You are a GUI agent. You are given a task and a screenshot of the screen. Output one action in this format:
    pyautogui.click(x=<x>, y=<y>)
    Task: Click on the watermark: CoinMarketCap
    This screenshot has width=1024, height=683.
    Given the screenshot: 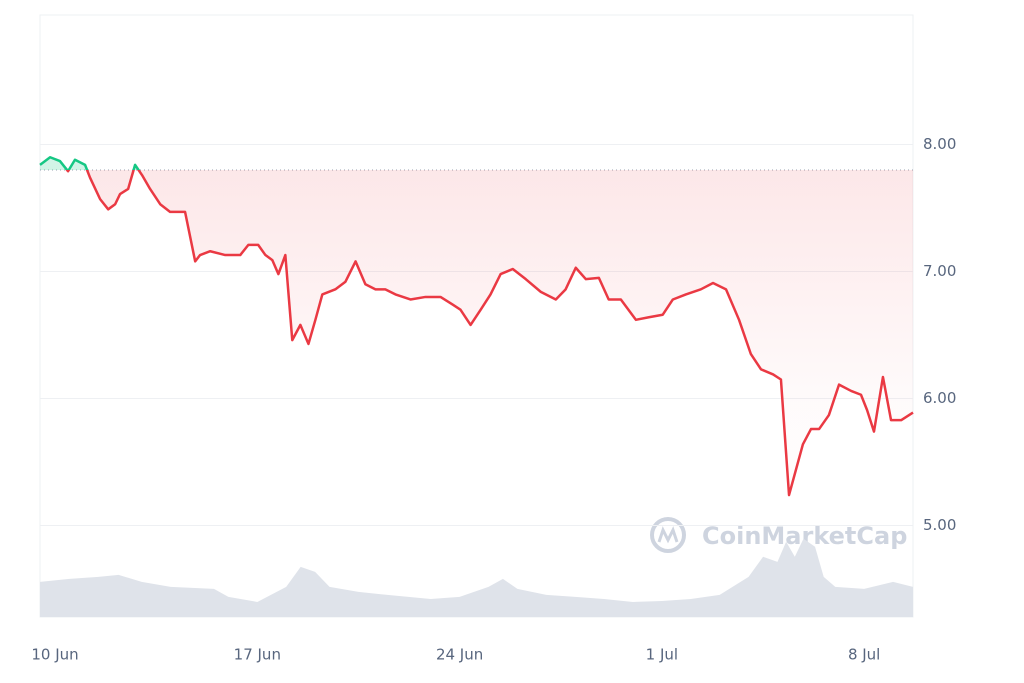 What is the action you would take?
    pyautogui.click(x=778, y=535)
    